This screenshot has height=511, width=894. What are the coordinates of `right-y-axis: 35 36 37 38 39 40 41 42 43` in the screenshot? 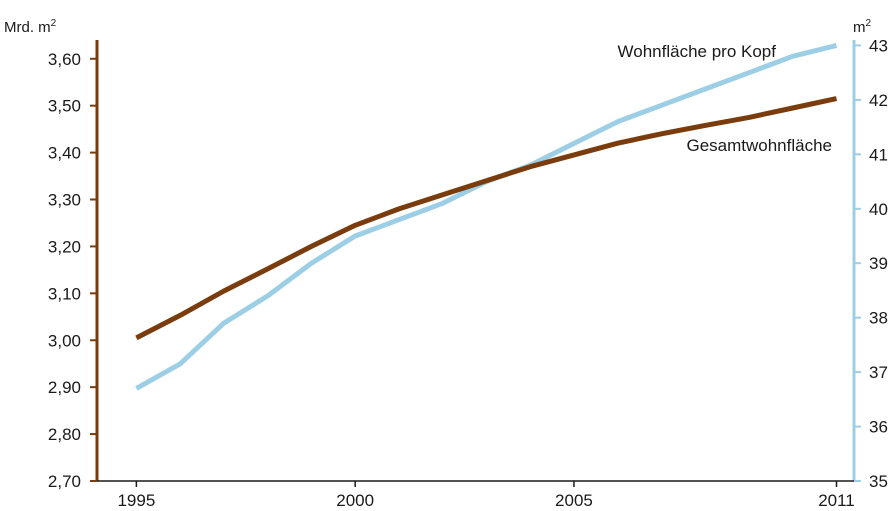 It's located at (870, 263).